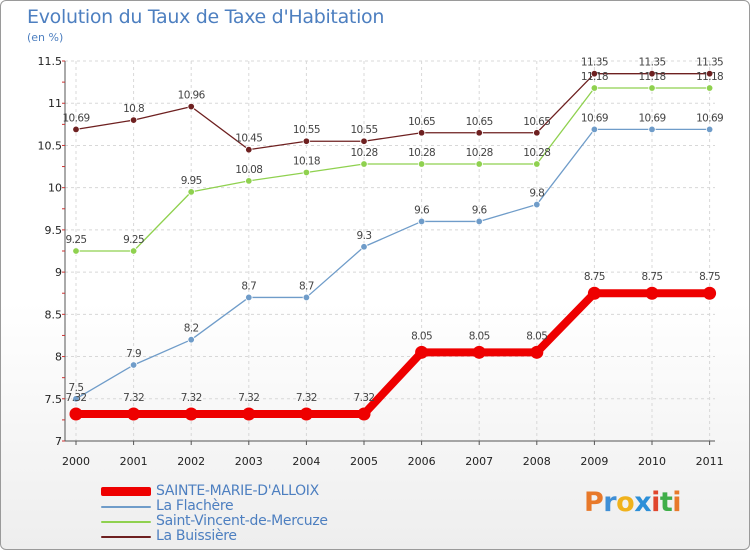 The height and width of the screenshot is (550, 750). Describe the element at coordinates (55, 103) in the screenshot. I see `y-tick-label: 11` at that location.